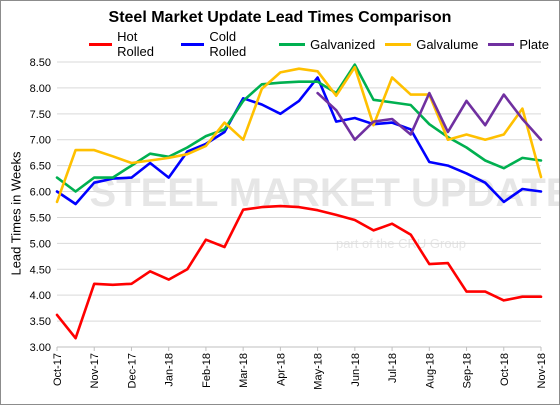 This screenshot has height=405, width=560. What do you see at coordinates (40, 141) in the screenshot?
I see `y-tick-label: 7.00` at bounding box center [40, 141].